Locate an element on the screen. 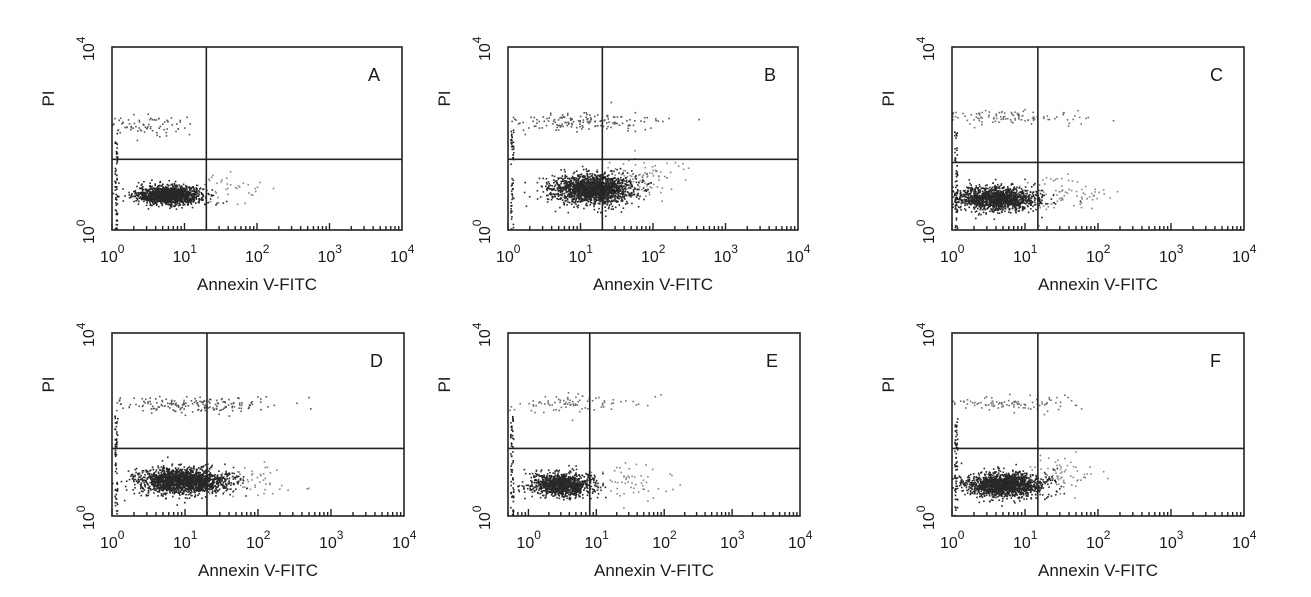  x-tick-label: 102 is located at coordinates (257, 254).